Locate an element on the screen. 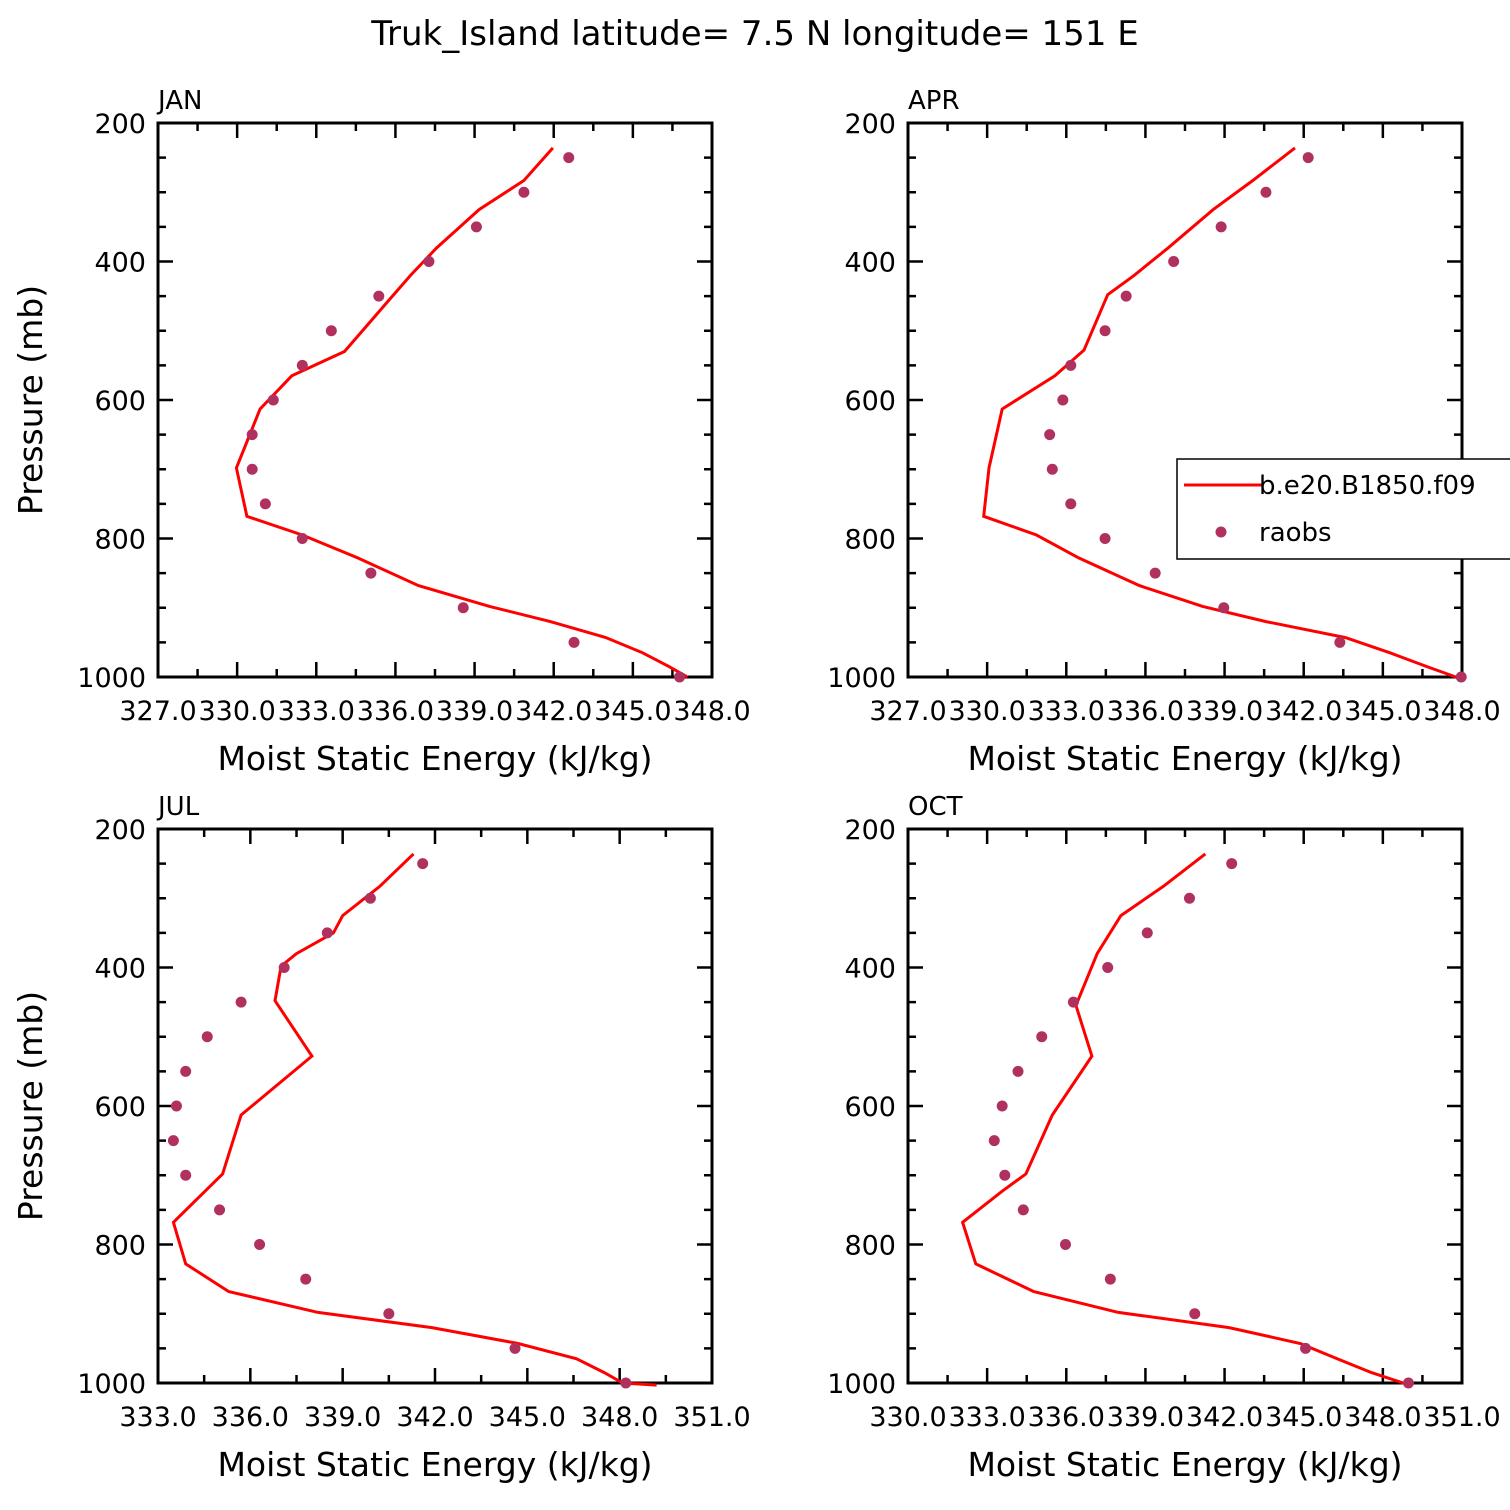 This screenshot has width=1510, height=1510. legend-entry: b.e20.B1850.f09 is located at coordinates (1367, 486).